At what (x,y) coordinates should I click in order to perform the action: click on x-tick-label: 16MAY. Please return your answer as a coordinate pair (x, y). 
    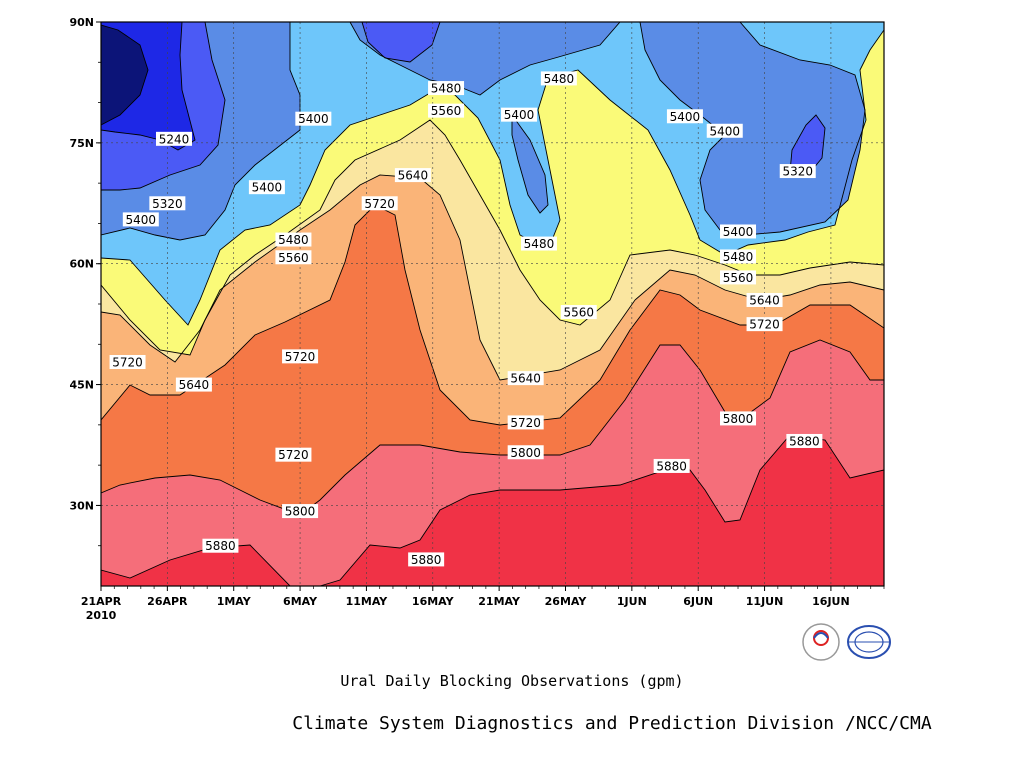
    Looking at the image, I should click on (433, 601).